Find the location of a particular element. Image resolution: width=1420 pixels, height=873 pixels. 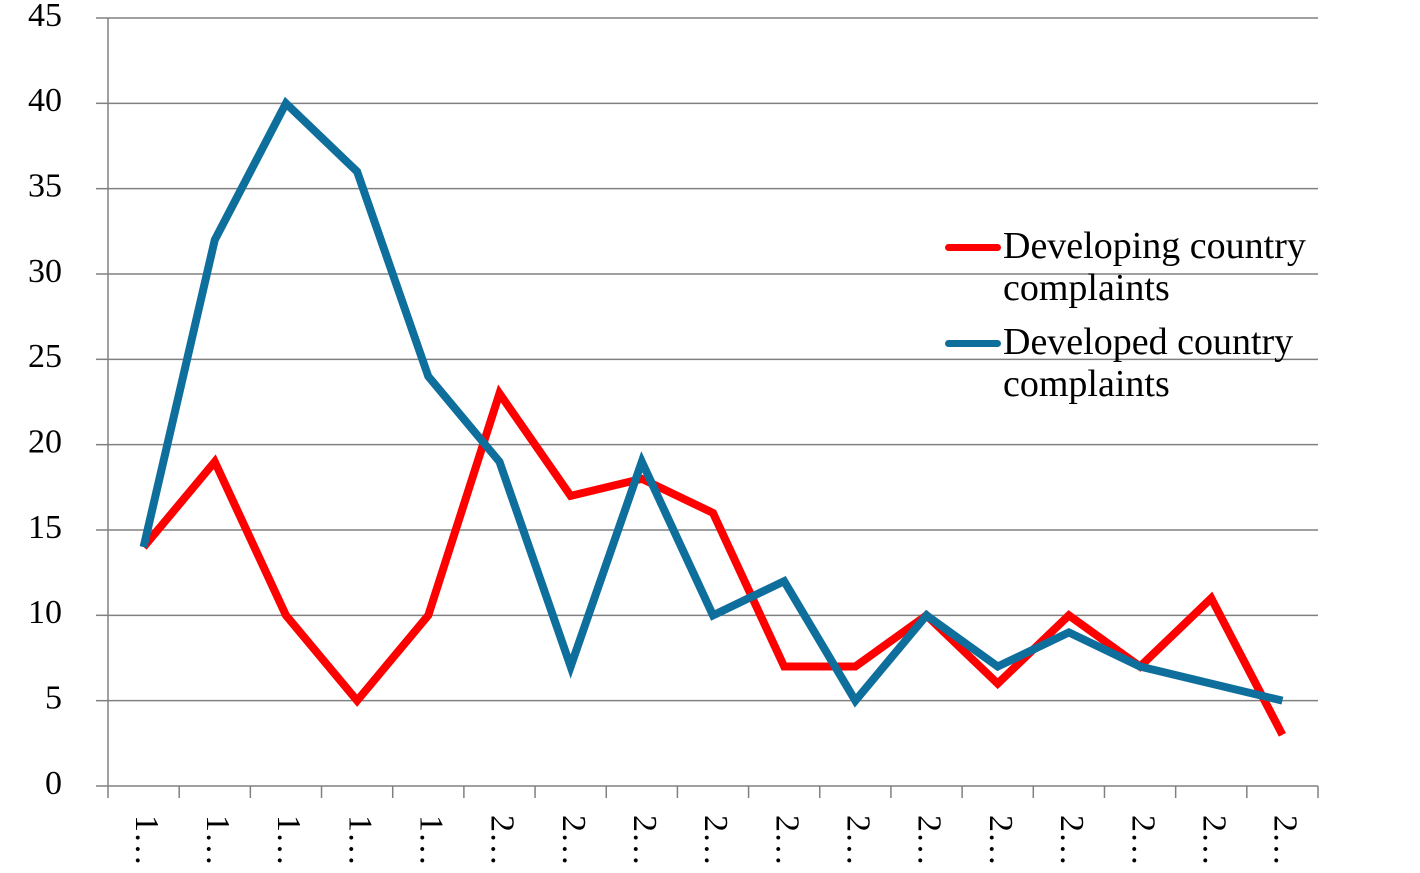

legend-entry: Developing country complaints is located at coordinates (1180, 267).